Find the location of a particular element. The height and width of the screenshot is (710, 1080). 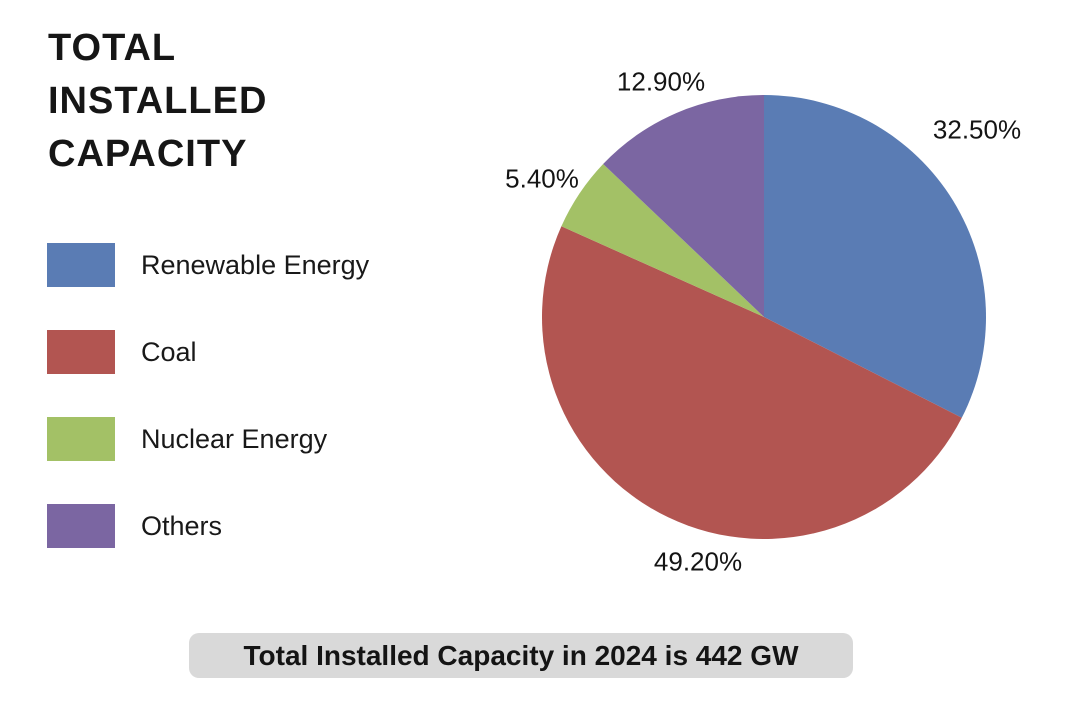

page-title: TOTAL INSTALLED CAPACITY is located at coordinates (157, 101).